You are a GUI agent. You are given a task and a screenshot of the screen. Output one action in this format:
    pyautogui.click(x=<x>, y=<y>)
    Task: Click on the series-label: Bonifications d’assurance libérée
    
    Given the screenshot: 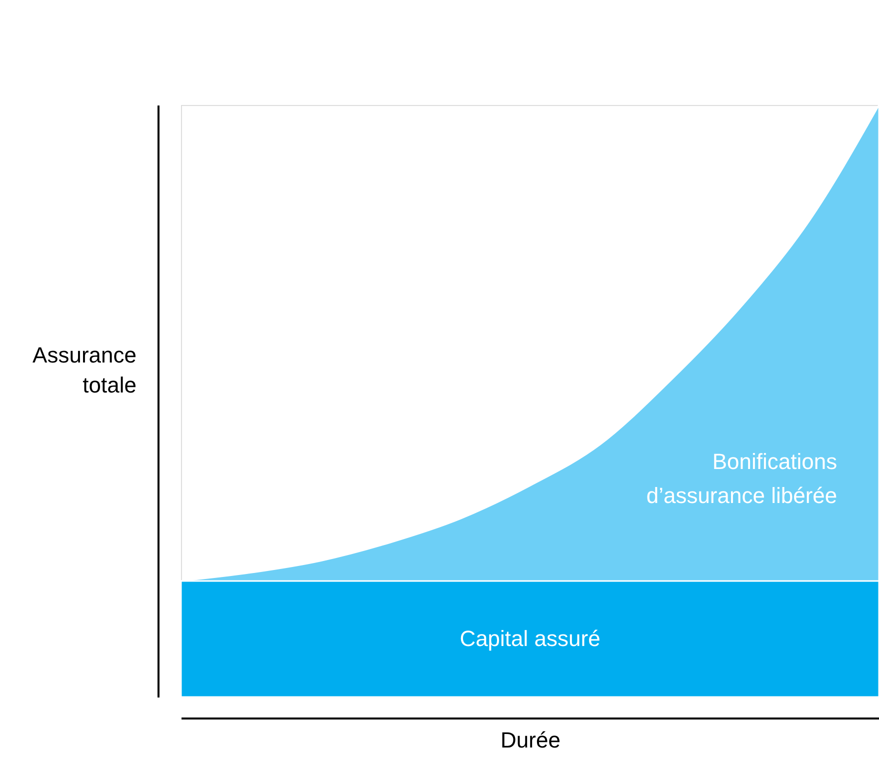 What is the action you would take?
    pyautogui.click(x=742, y=478)
    